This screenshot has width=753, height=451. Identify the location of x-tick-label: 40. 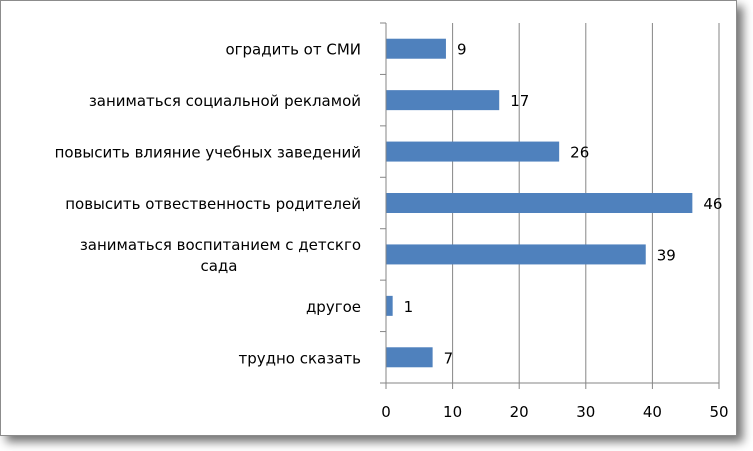
(652, 412).